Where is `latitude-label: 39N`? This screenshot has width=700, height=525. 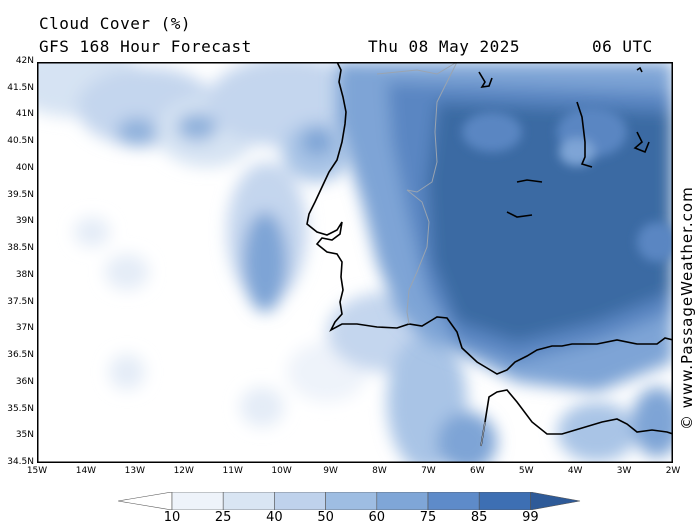 latitude-label: 39N is located at coordinates (24, 221).